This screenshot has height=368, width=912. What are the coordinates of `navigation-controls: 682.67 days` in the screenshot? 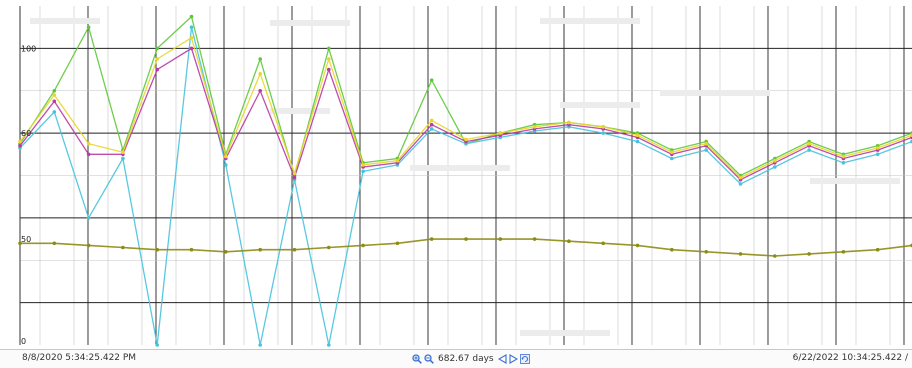 It's located at (471, 358).